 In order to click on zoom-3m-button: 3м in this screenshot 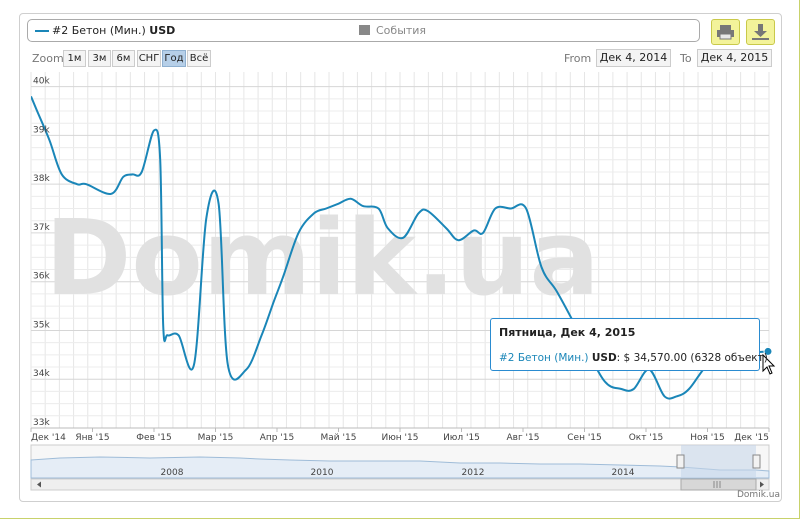, I will do `click(99, 58)`.